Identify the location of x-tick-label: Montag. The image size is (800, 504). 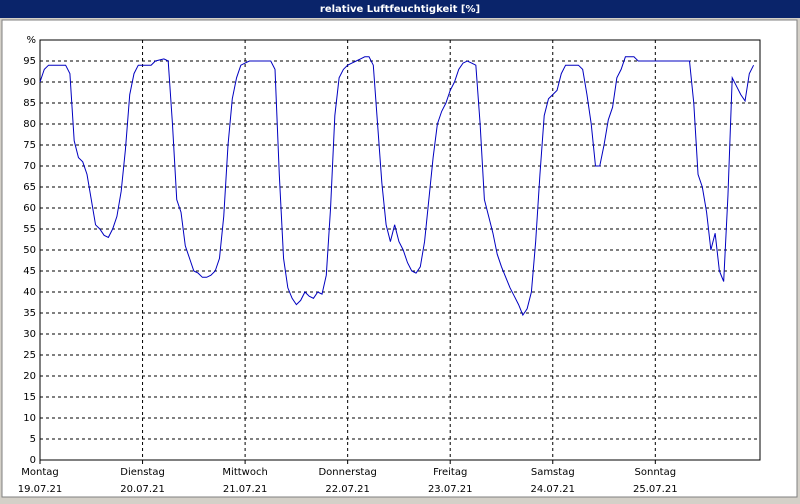
(39, 472).